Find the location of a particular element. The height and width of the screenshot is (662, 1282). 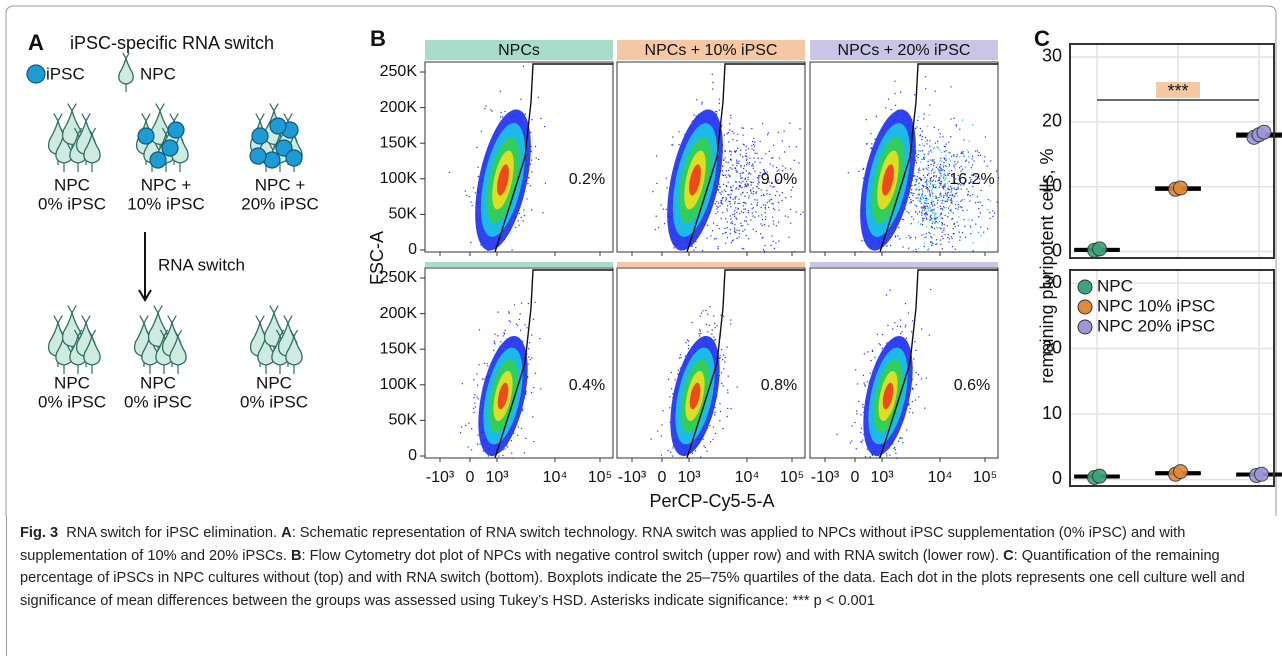

x-tick-label: -10³ is located at coordinates (440, 477).